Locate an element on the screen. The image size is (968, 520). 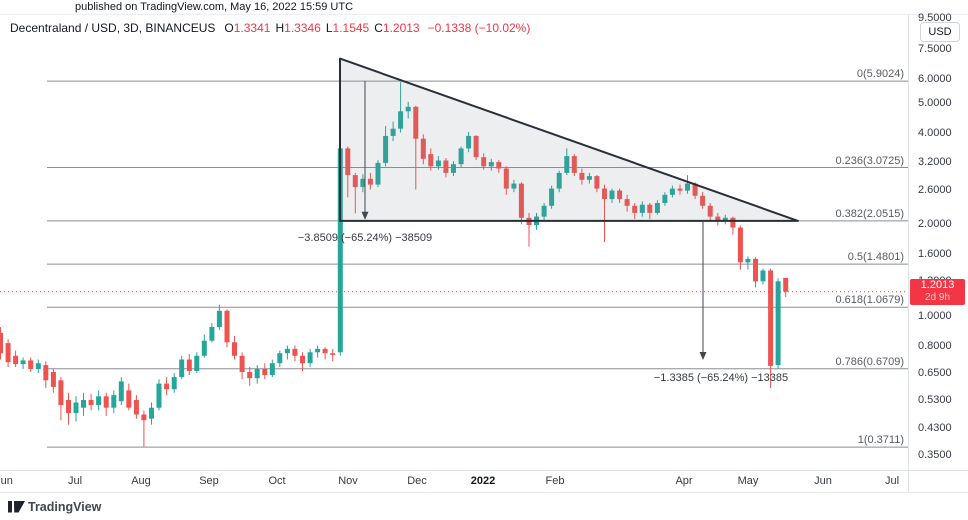
tradingview-logo-icon is located at coordinates (16, 507).